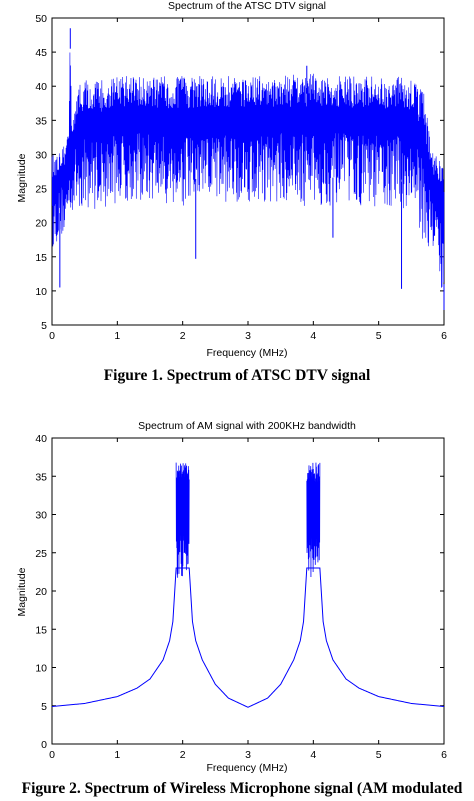  Describe the element at coordinates (237, 375) in the screenshot. I see `figure-1-caption: Figure 1. Spectrum of ATSC DTV signal` at that location.